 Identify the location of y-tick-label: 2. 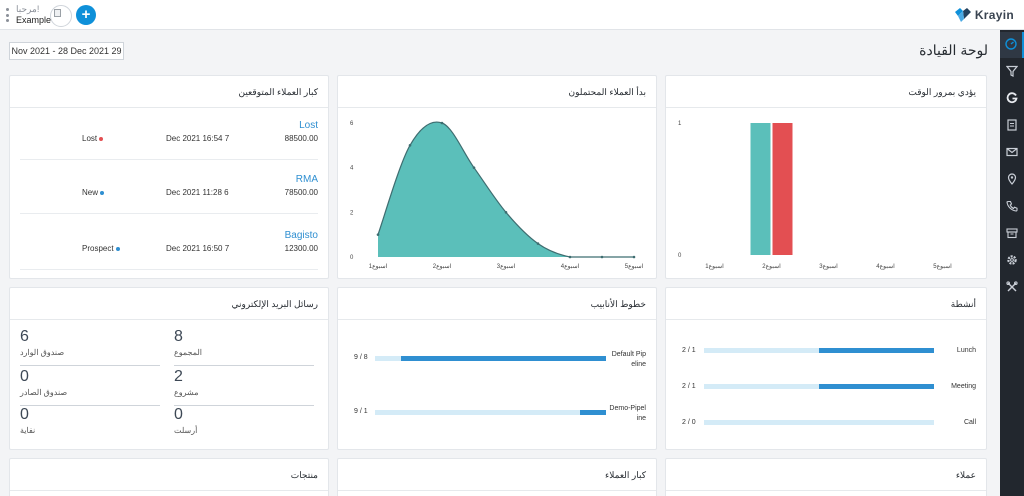
(352, 213).